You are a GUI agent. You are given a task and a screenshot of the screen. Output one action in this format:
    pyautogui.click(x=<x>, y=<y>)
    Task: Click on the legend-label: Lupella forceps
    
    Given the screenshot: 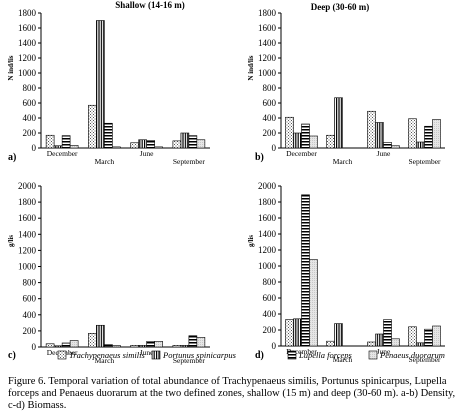 What is the action you would take?
    pyautogui.click(x=325, y=355)
    